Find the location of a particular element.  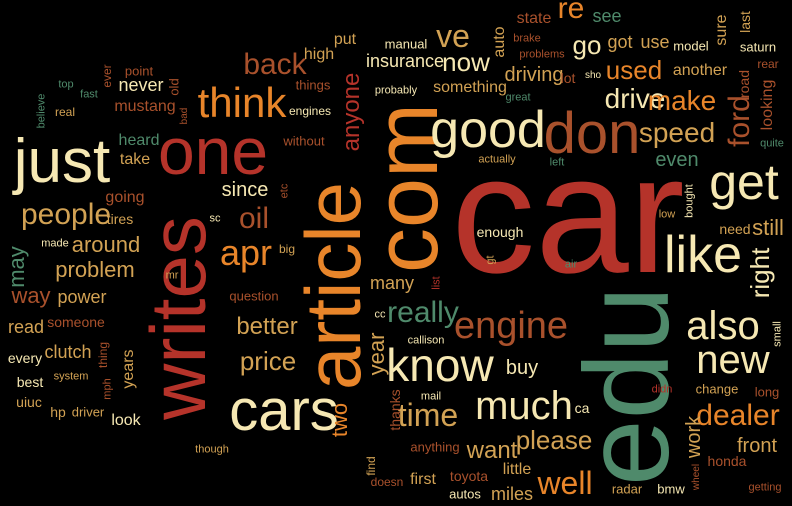

word-believe: believe is located at coordinates (41, 111).